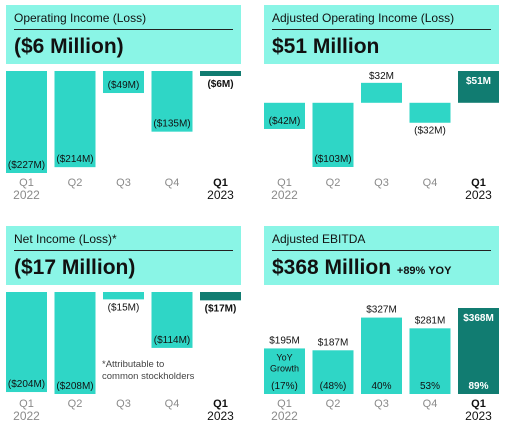 The height and width of the screenshot is (434, 509). Describe the element at coordinates (26, 165) in the screenshot. I see `data-label: ($227M)` at that location.